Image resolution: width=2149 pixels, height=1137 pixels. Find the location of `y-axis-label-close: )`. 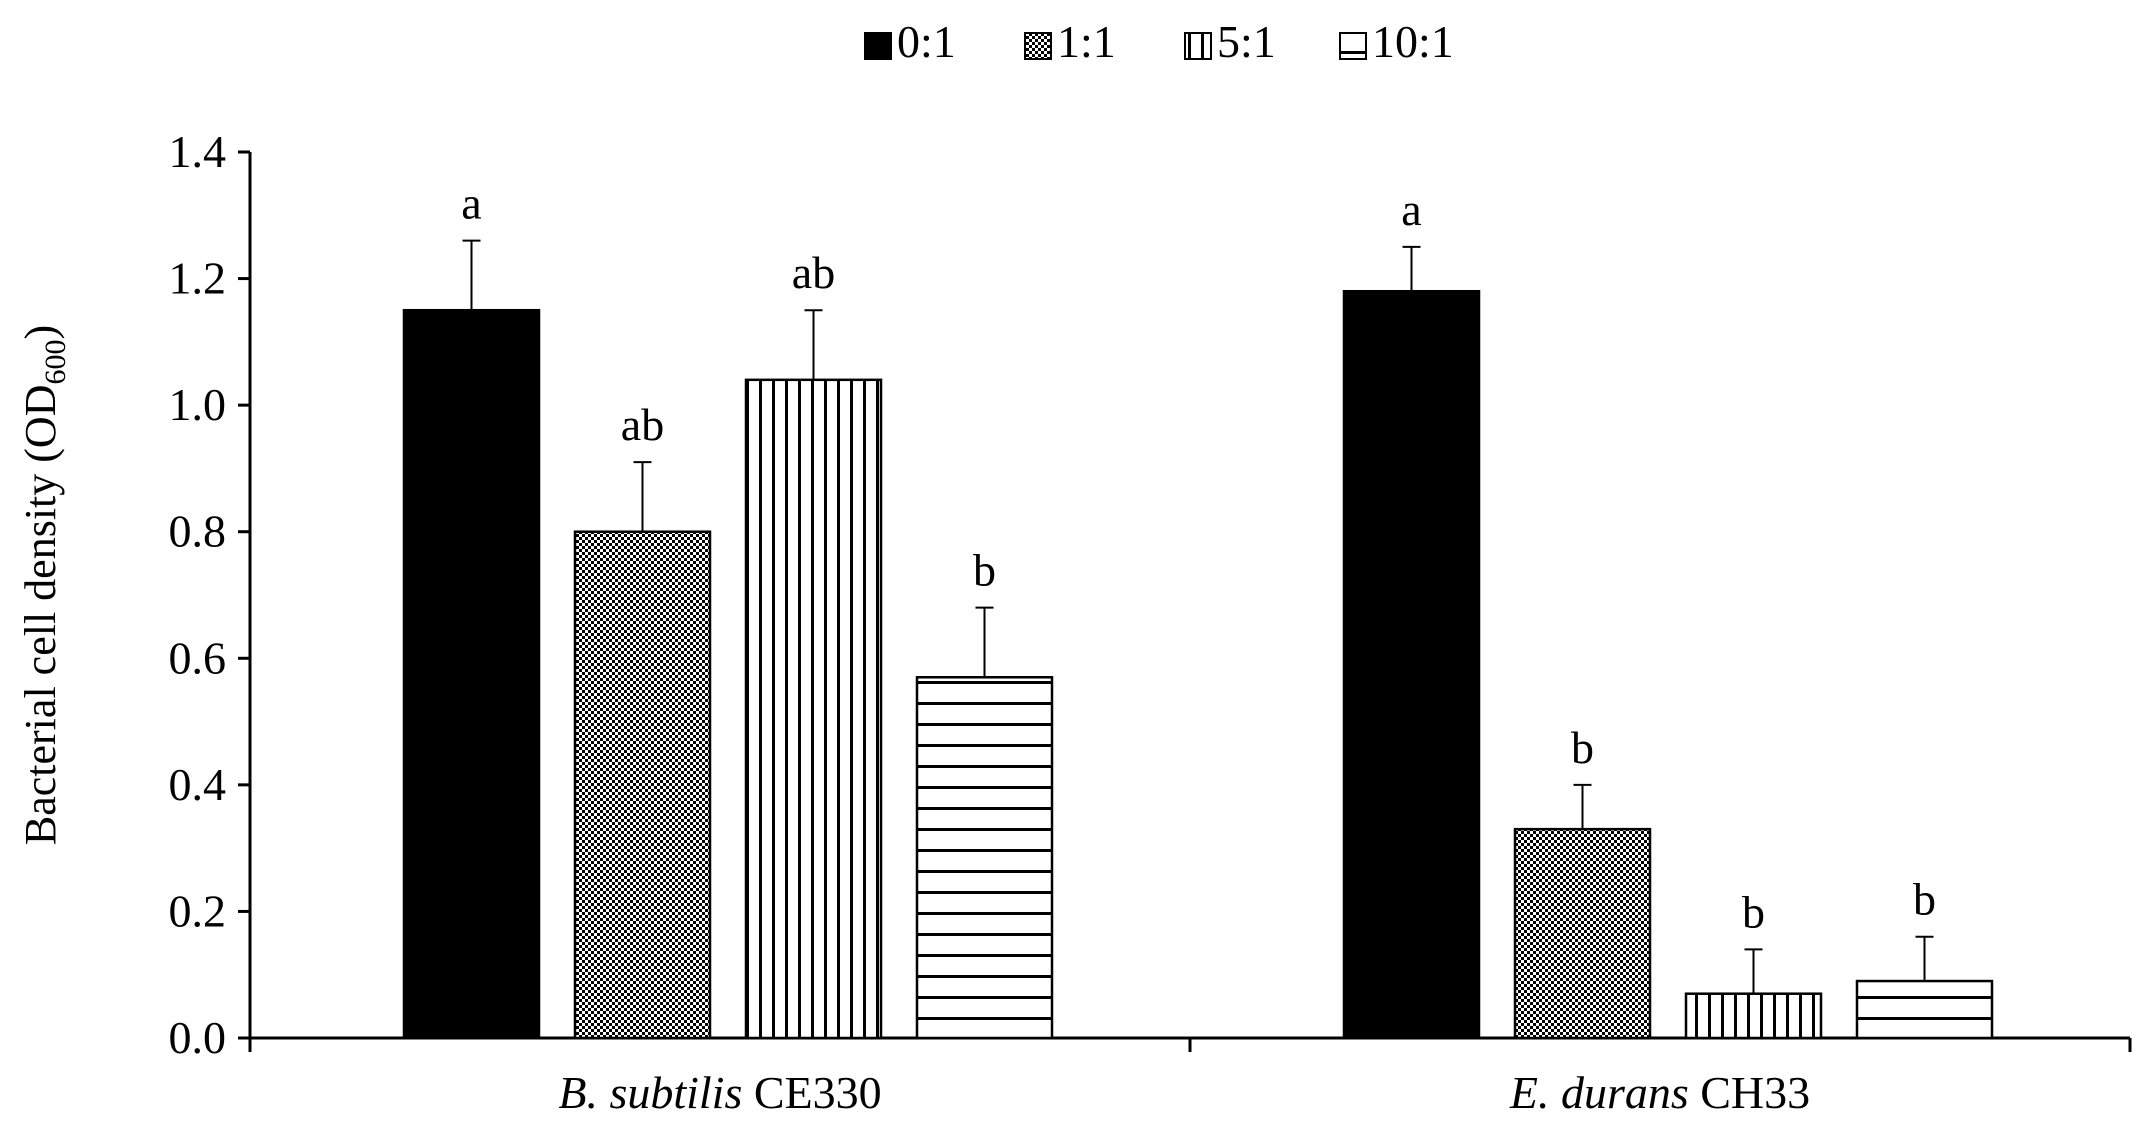

y-axis-label-close: ) is located at coordinates (40, 332).